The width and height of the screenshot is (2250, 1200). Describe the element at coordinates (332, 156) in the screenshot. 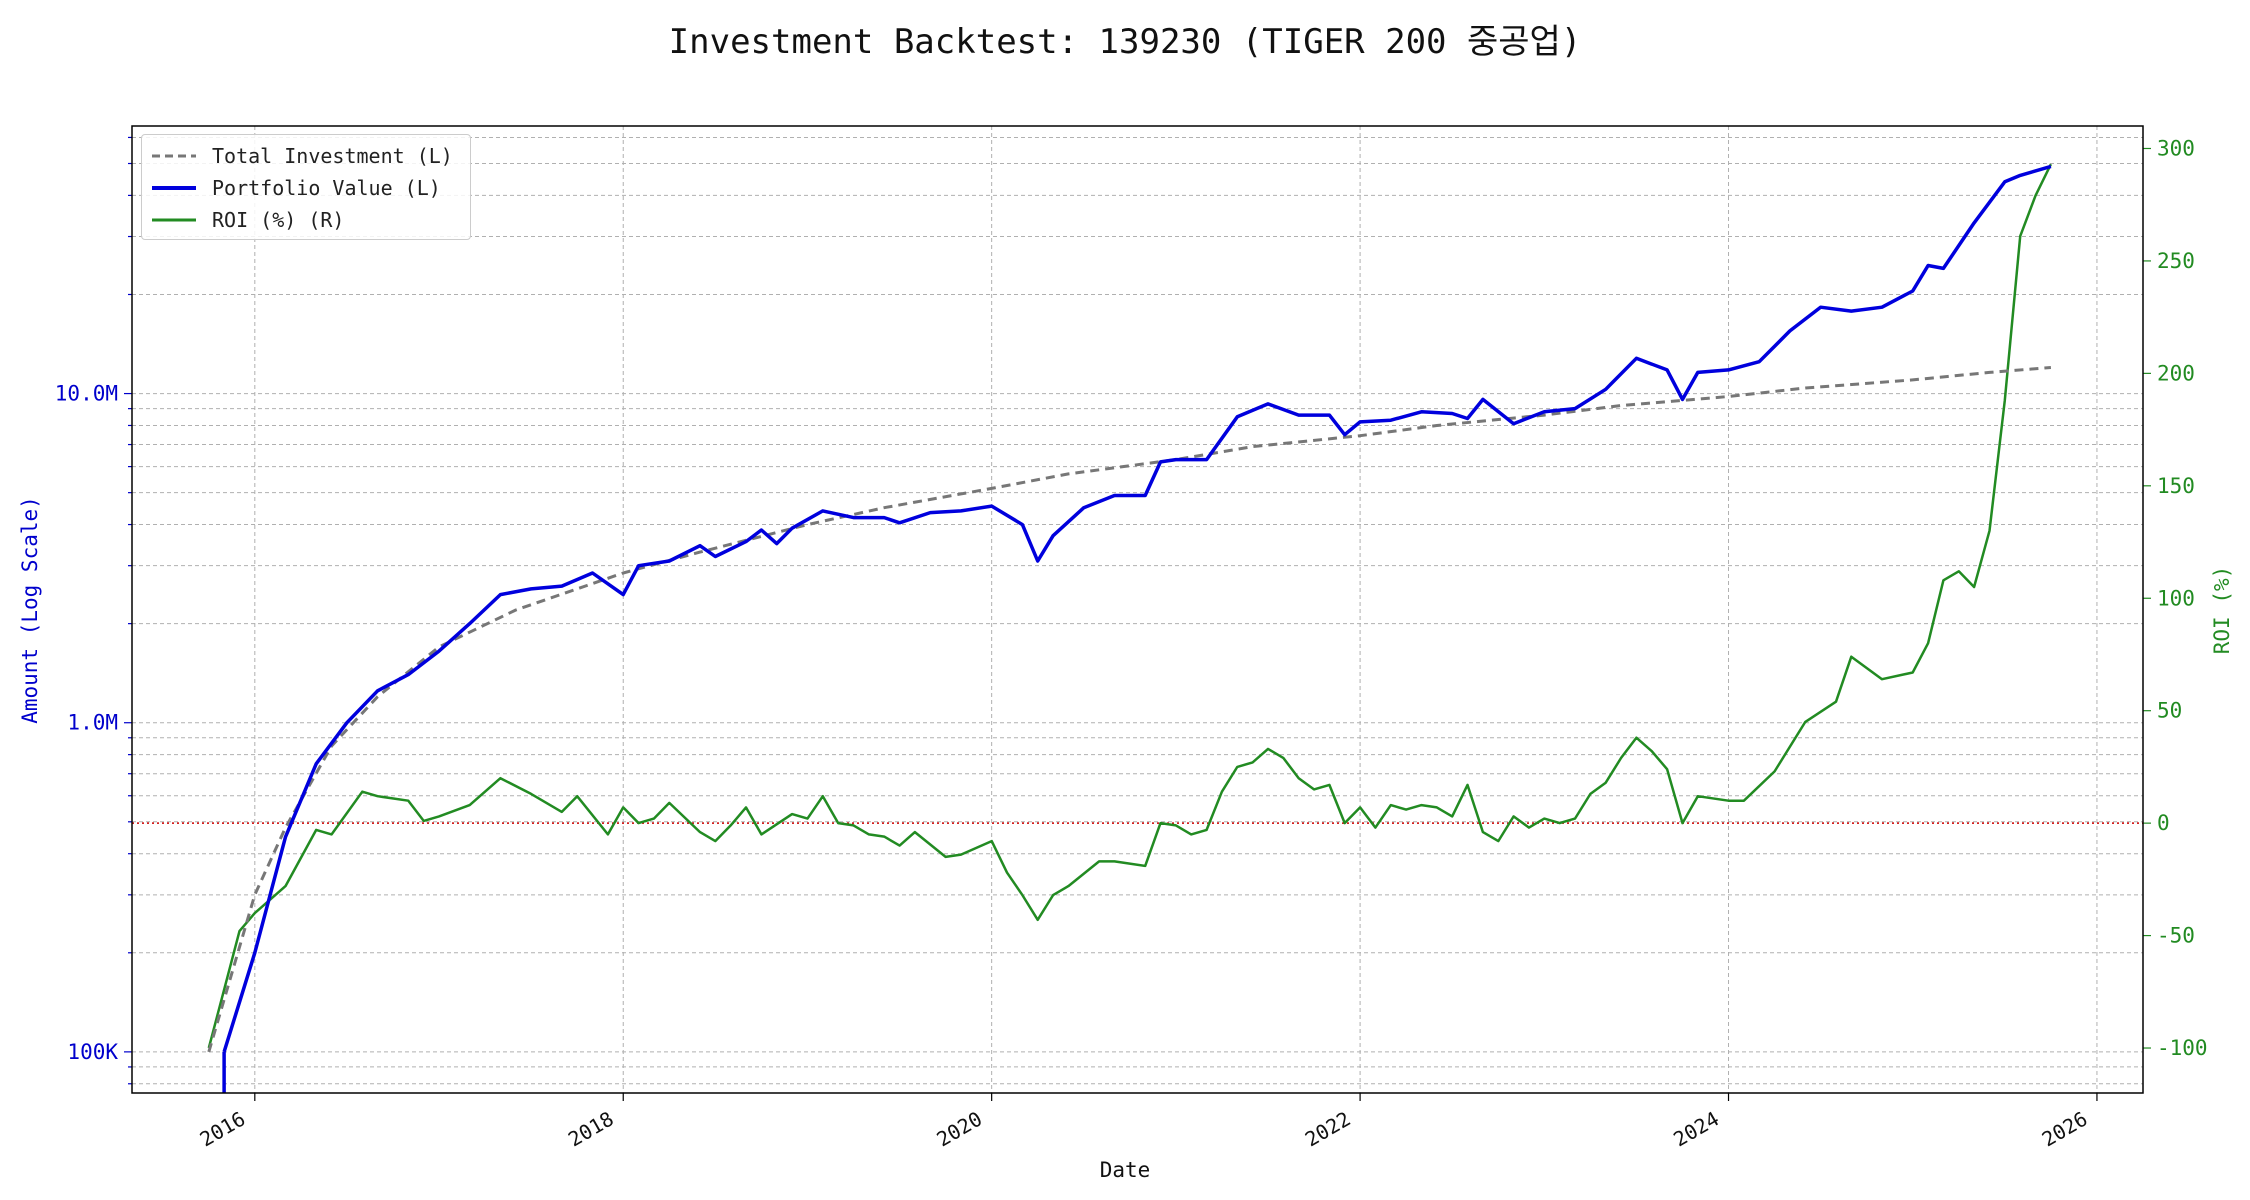

I see `legend-label: Total Investment (L)` at that location.